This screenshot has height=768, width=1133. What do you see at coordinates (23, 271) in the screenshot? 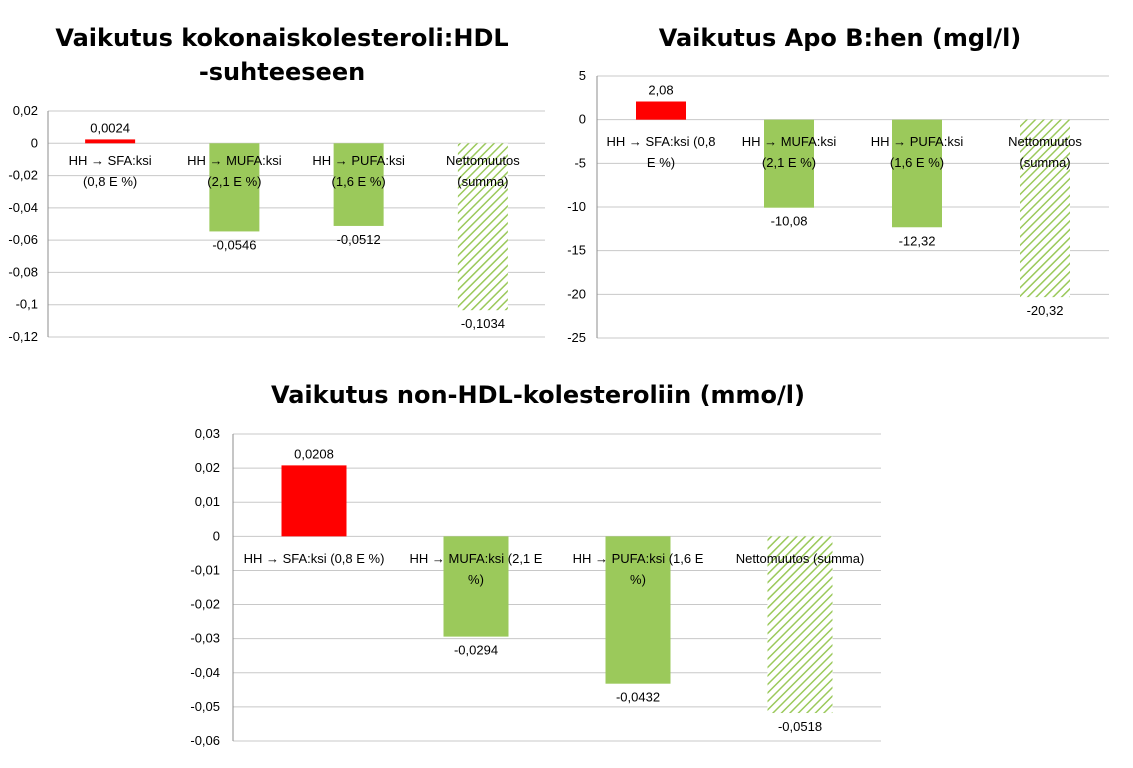
I see `y-tick-label: -0,08` at bounding box center [23, 271].